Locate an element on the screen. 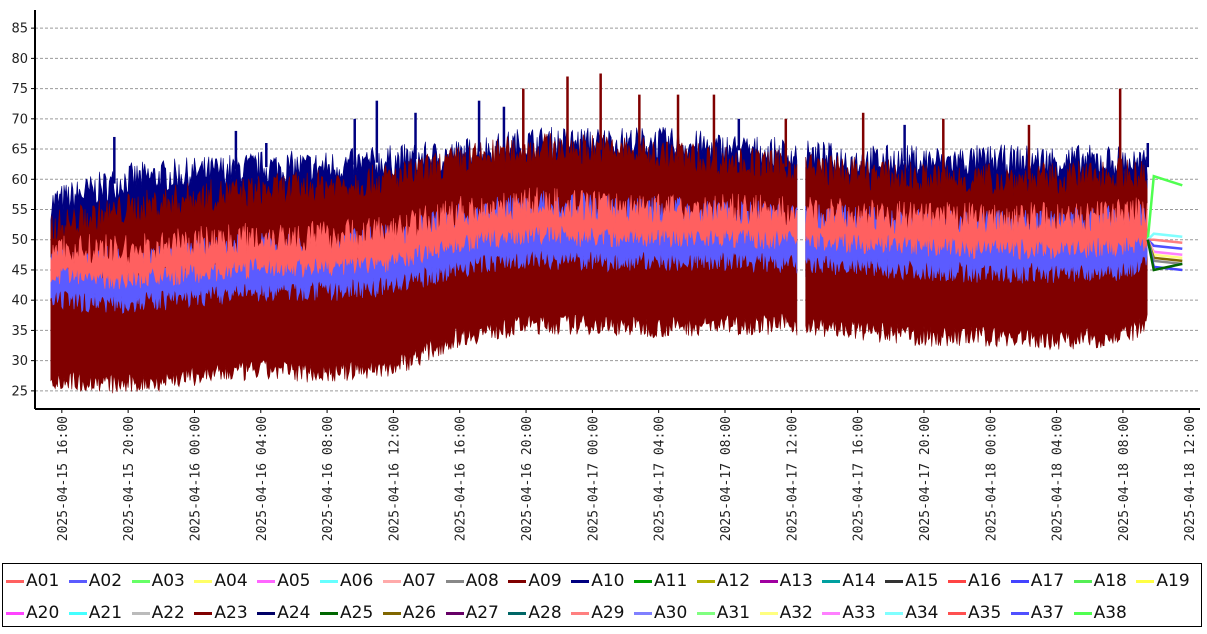 Image resolution: width=1207 pixels, height=634 pixels. legend-item: A14 is located at coordinates (849, 581).